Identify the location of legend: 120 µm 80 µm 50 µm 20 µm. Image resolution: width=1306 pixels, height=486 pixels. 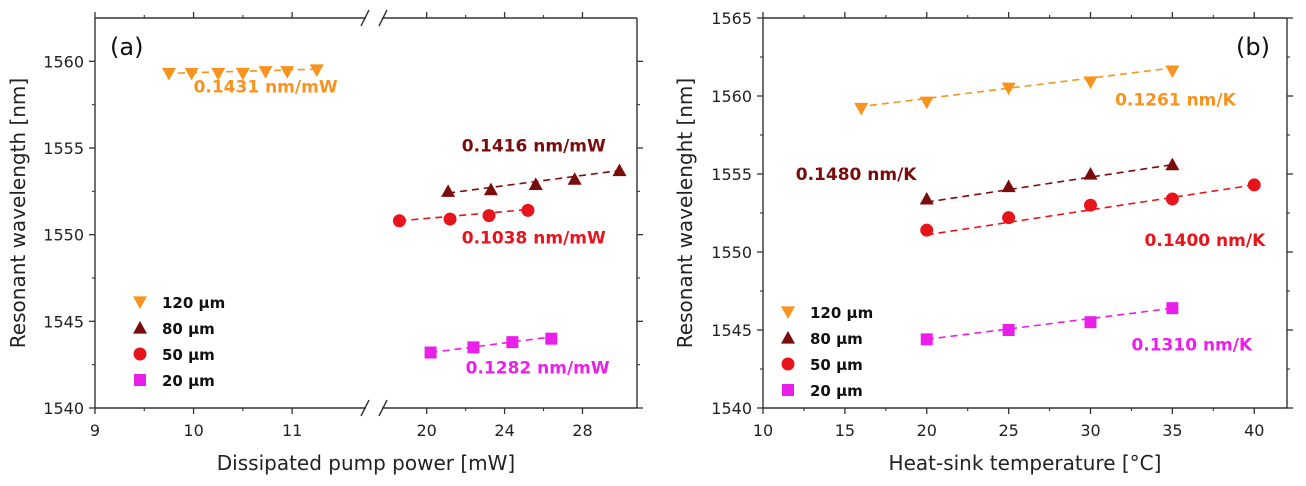
(827, 352).